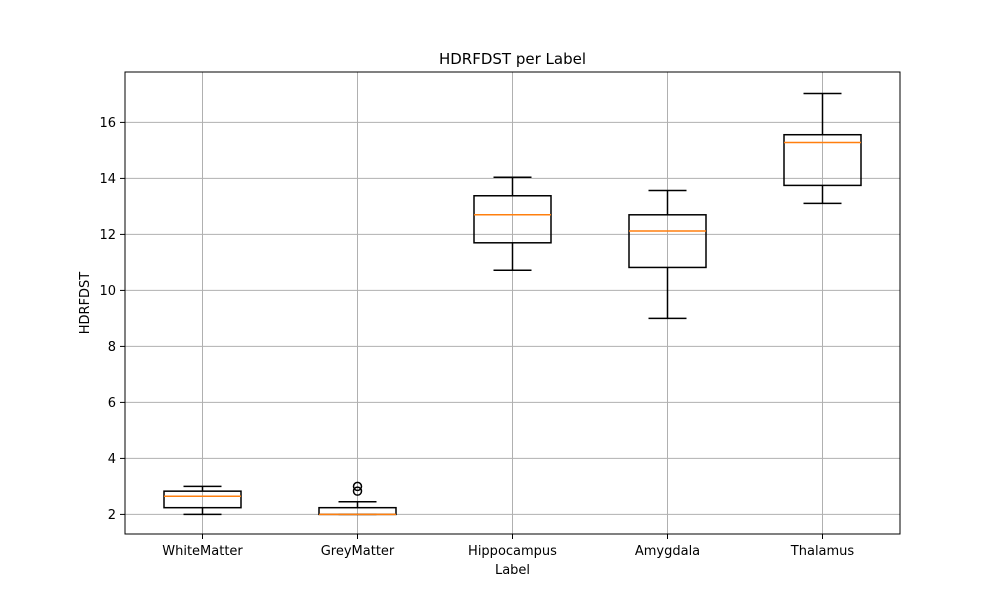 This screenshot has width=1000, height=600. What do you see at coordinates (112, 403) in the screenshot?
I see `y-tick-label: 6` at bounding box center [112, 403].